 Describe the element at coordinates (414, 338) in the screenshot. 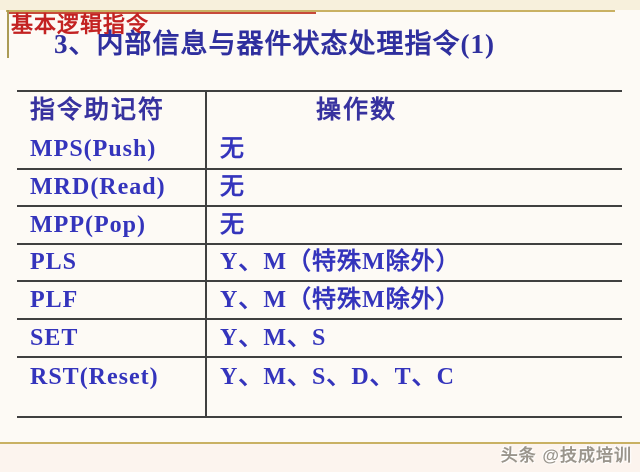

I see `operand-cell: Y、M、S` at that location.